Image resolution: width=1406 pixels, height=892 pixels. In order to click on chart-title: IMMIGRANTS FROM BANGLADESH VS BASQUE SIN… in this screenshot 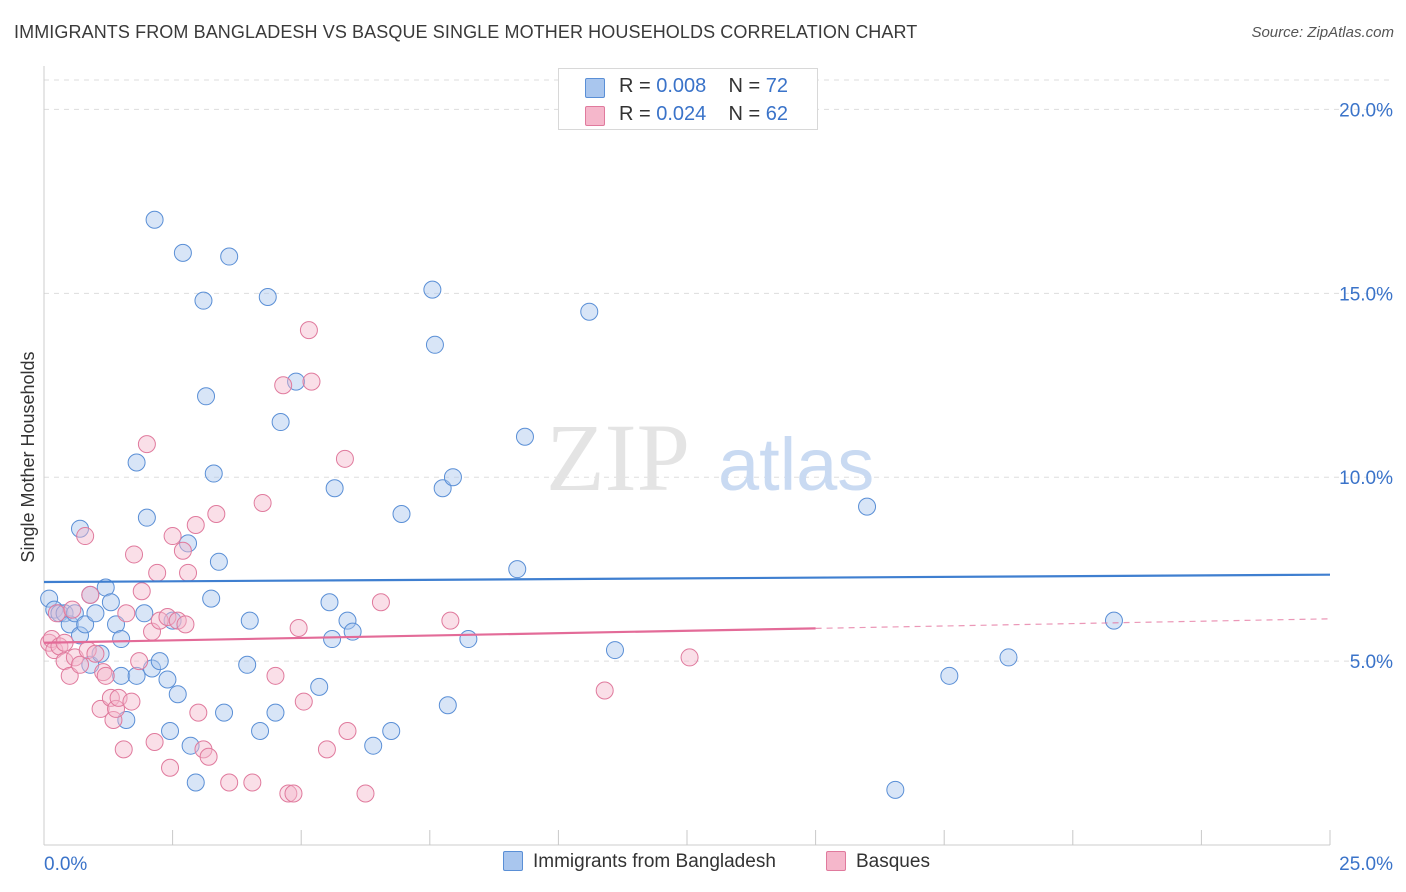, I will do `click(466, 32)`.